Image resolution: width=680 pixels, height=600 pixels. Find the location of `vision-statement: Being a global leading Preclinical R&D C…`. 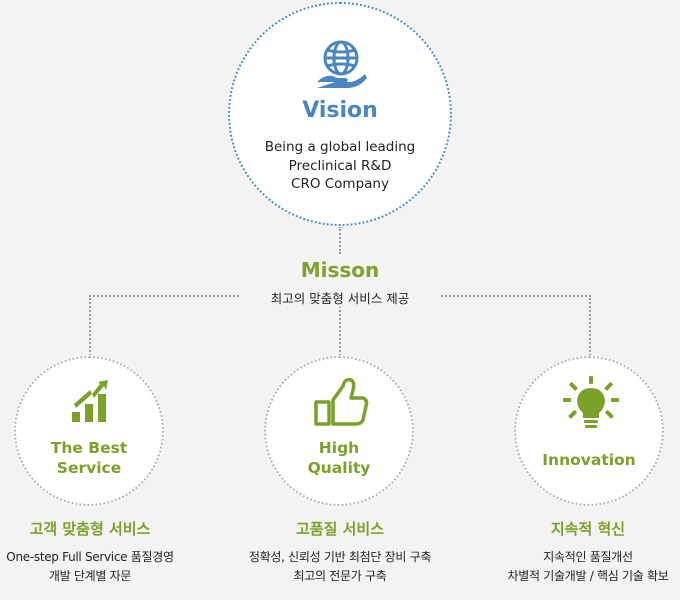

vision-statement: Being a global leading Preclinical R&D C… is located at coordinates (340, 166).